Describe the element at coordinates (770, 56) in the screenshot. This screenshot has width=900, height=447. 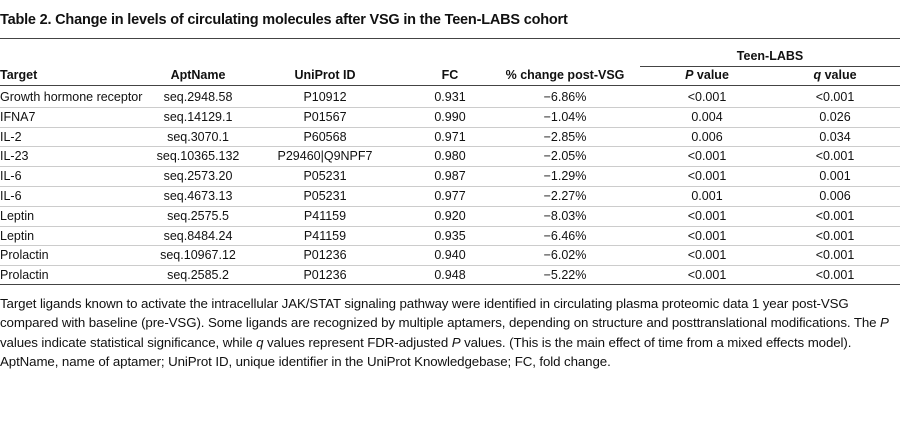
I see `group-header: Teen-LABS` at that location.